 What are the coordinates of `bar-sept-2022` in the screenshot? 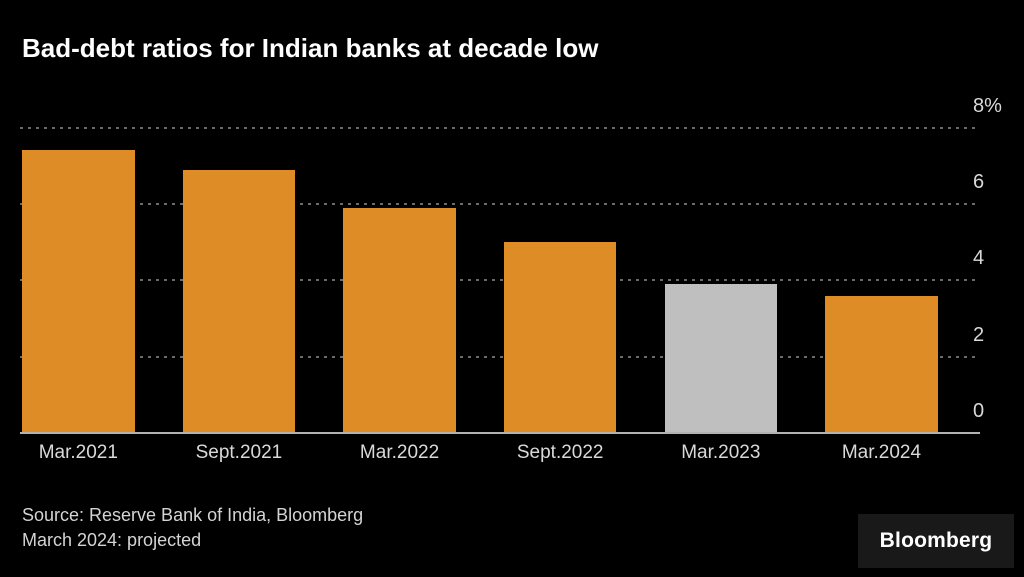 It's located at (560, 337).